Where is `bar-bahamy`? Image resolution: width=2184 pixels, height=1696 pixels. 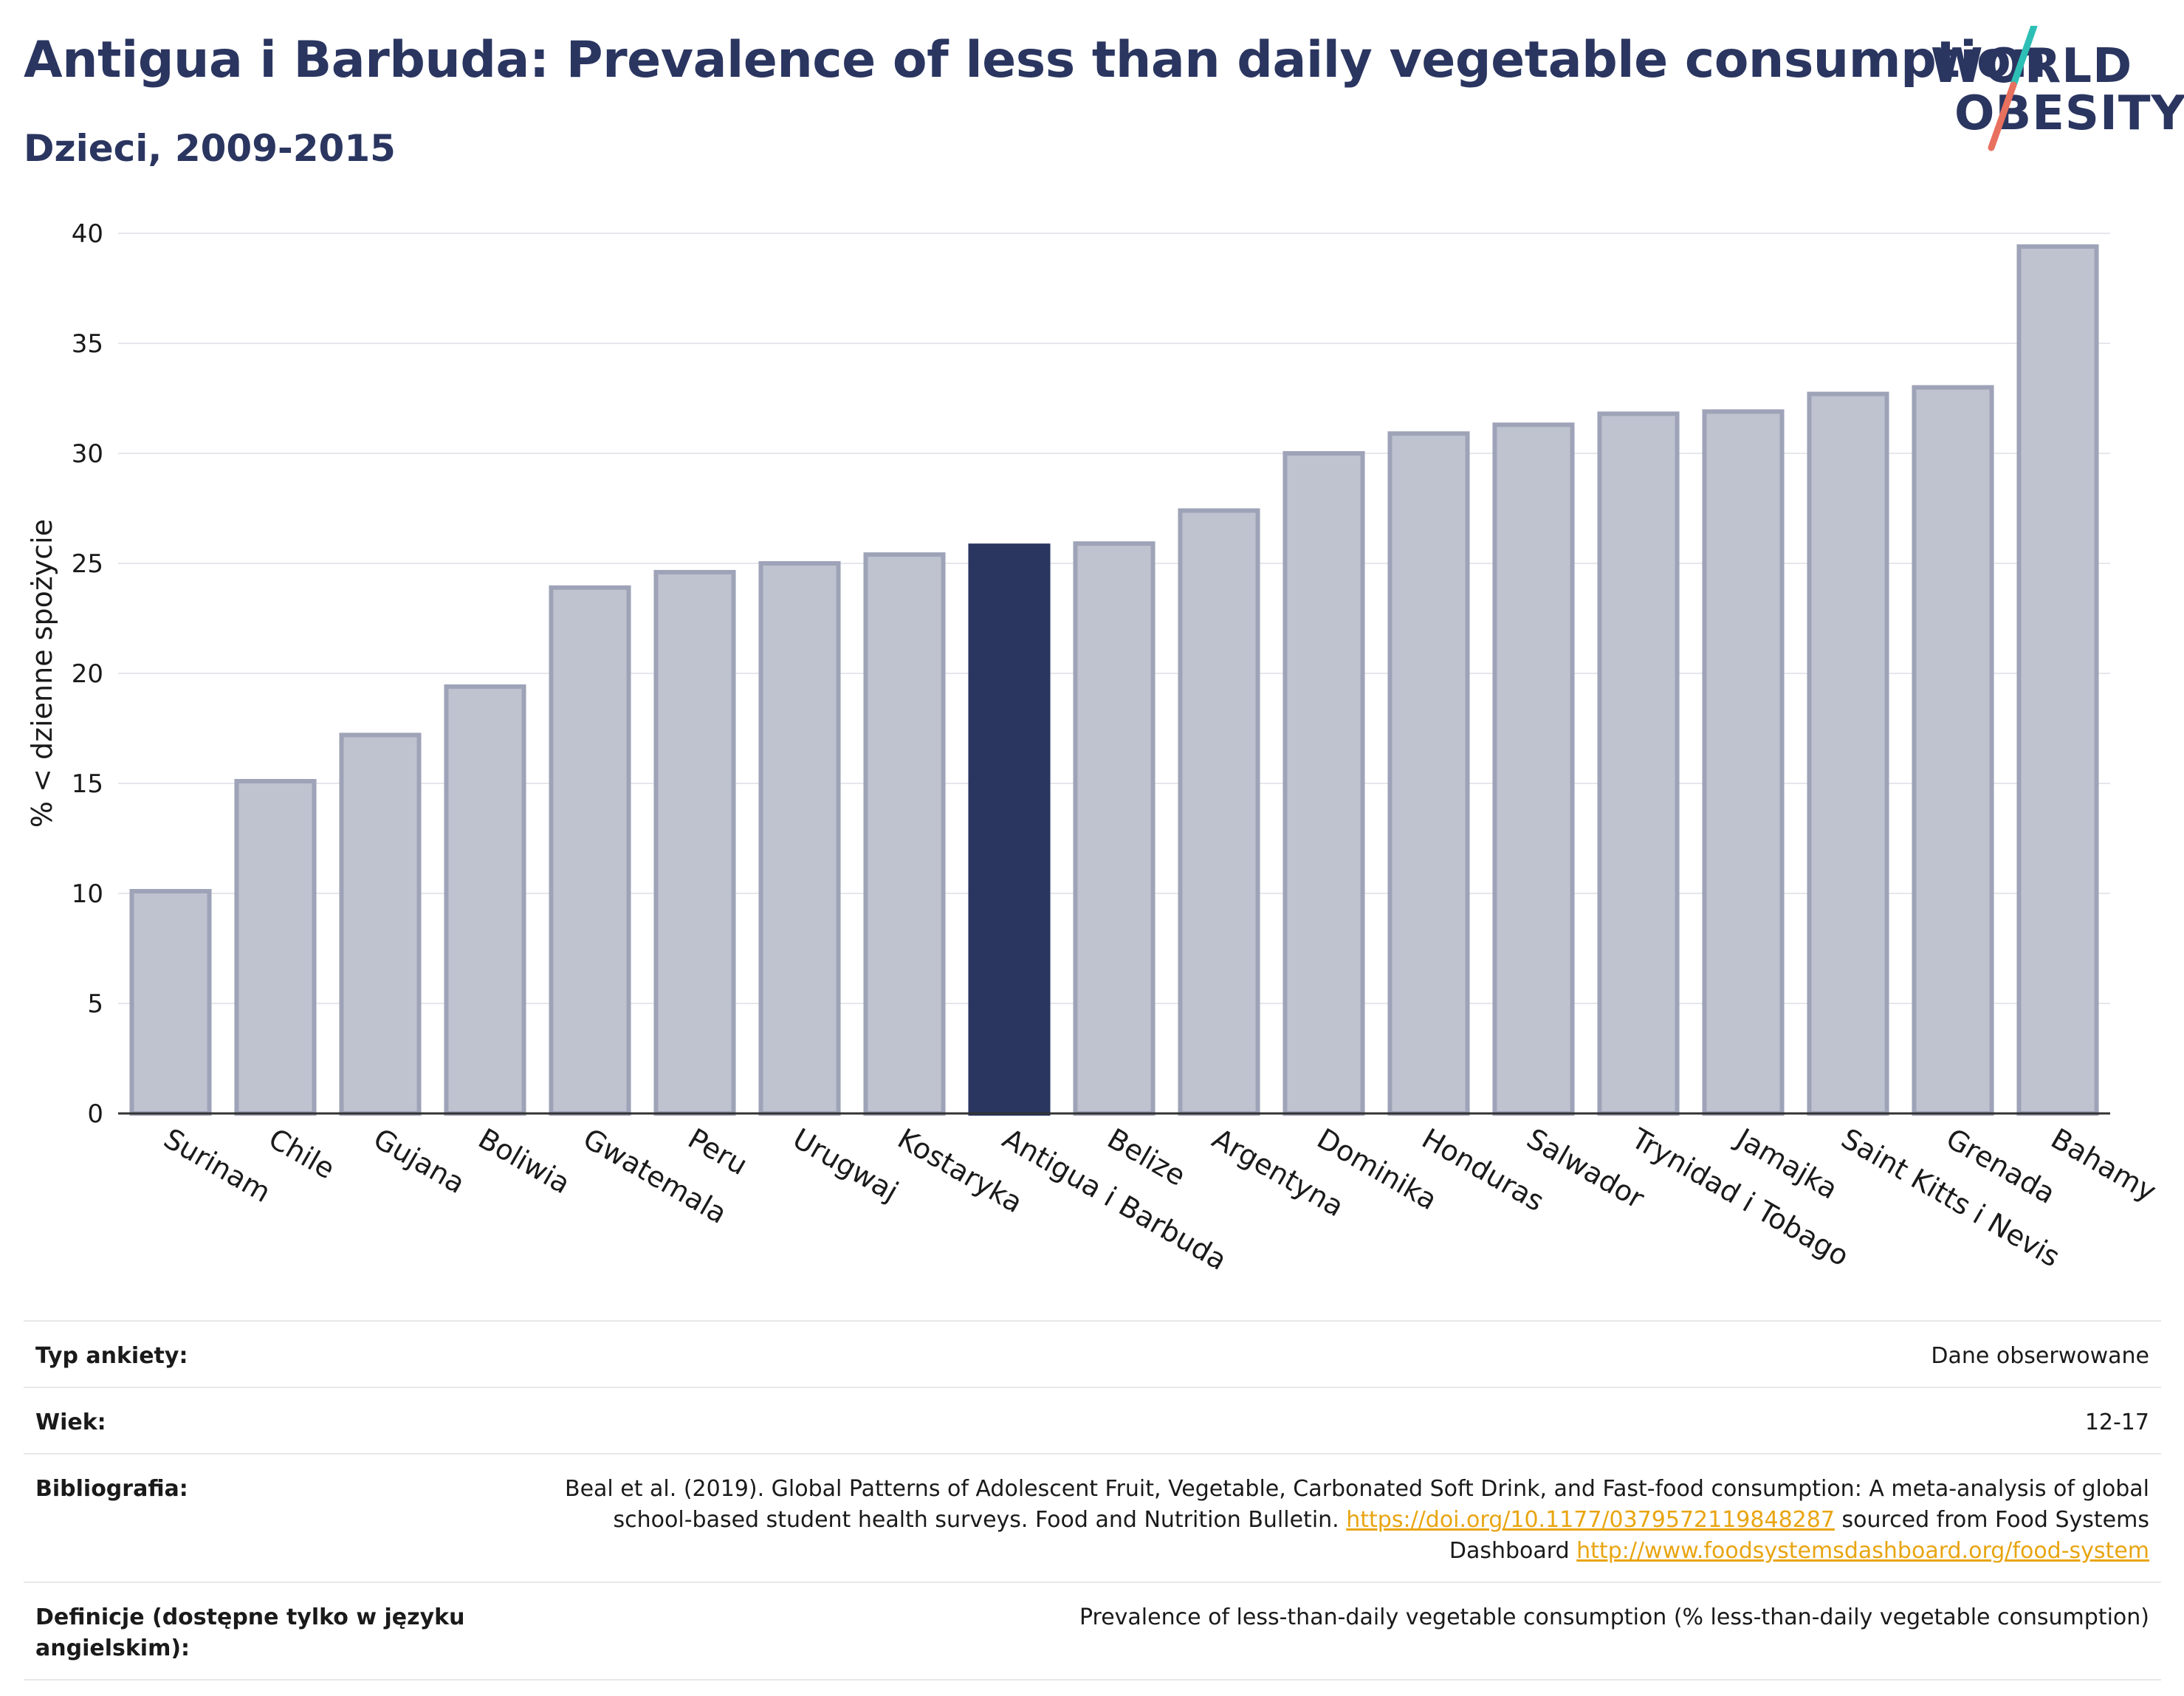
bar-bahamy is located at coordinates (2058, 680).